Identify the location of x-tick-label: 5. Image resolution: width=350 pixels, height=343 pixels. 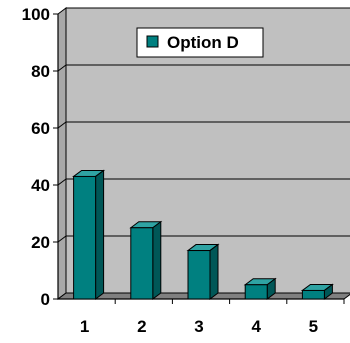
(313, 326).